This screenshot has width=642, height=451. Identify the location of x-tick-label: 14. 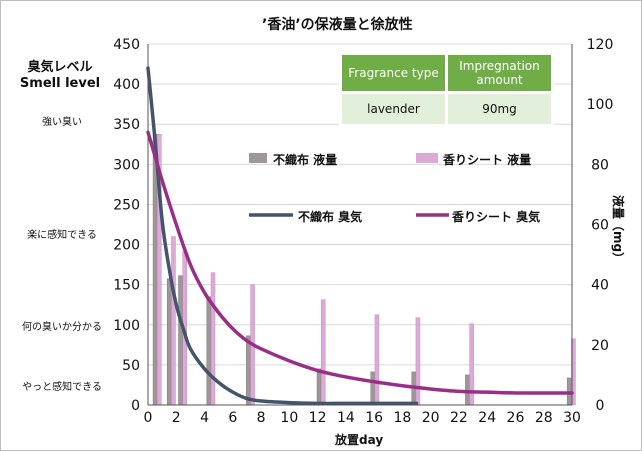
(346, 418).